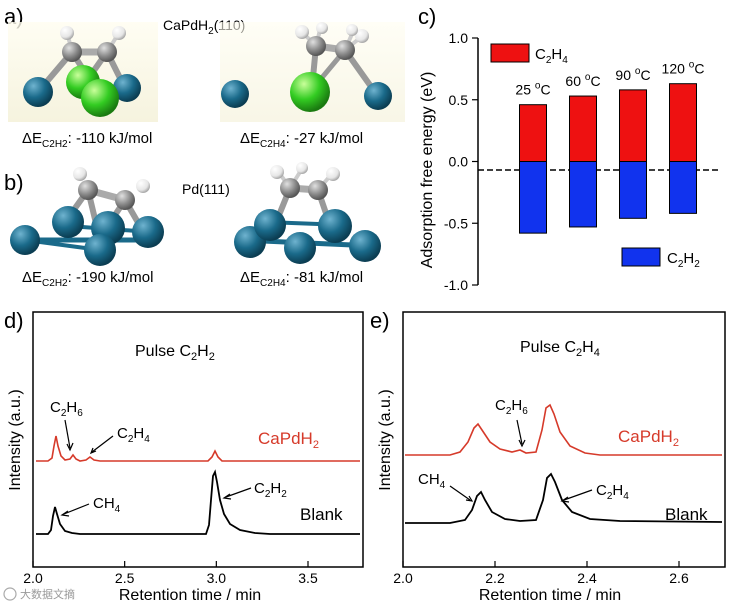  Describe the element at coordinates (307, 213) in the screenshot. I see `pd-c2h4-structure` at that location.